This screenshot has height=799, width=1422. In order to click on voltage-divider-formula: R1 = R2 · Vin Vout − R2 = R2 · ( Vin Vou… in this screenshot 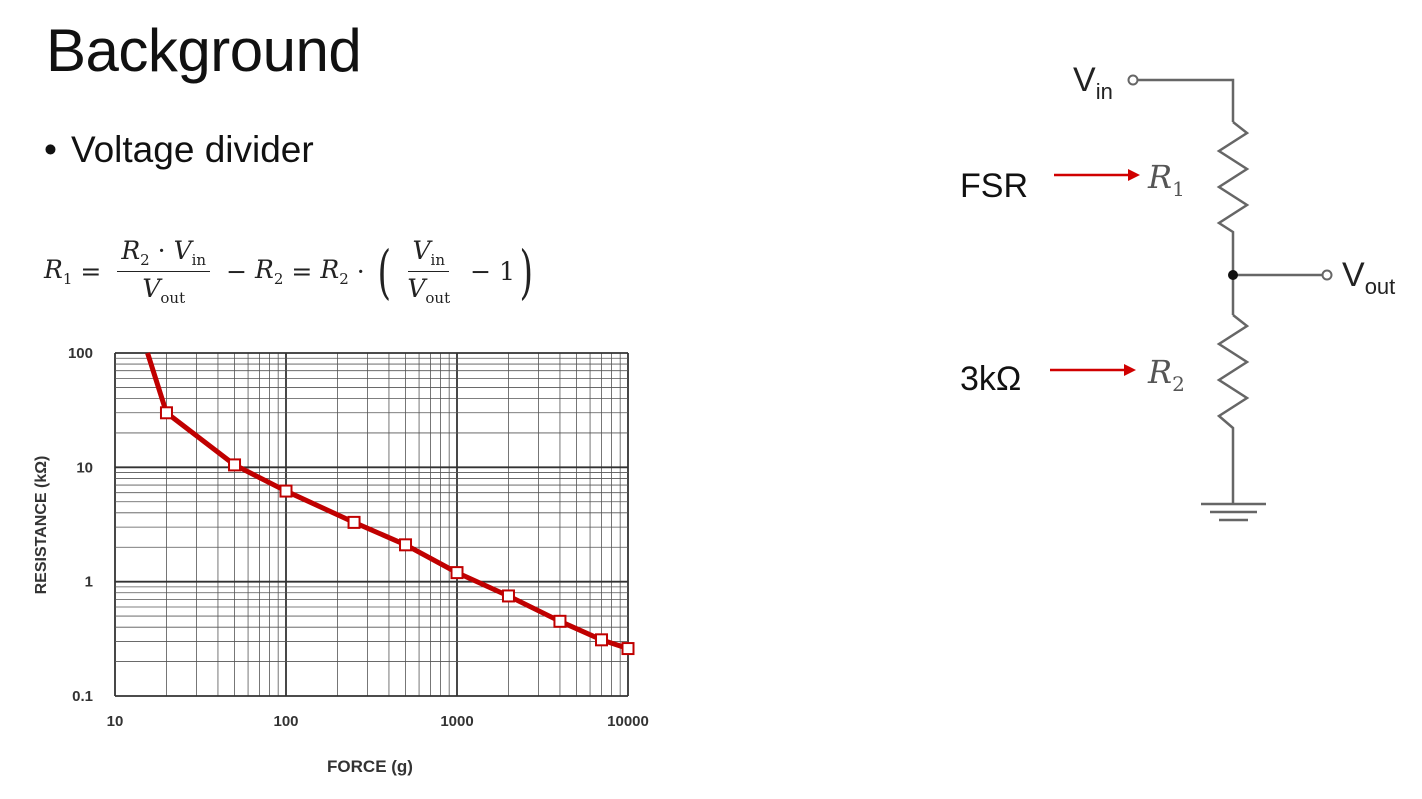, I will do `click(291, 271)`.